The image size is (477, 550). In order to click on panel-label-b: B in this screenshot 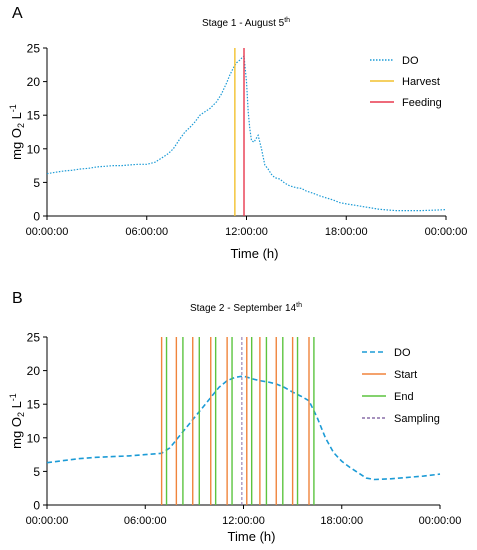, I will do `click(17, 298)`.